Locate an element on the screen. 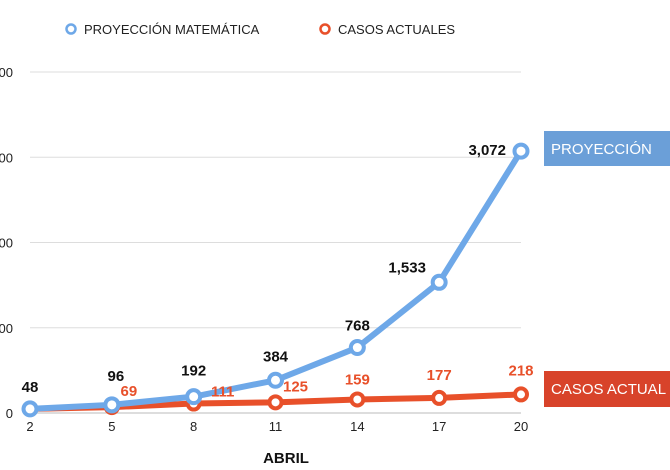 This screenshot has height=470, width=670. data-label-projection: 768 is located at coordinates (357, 326).